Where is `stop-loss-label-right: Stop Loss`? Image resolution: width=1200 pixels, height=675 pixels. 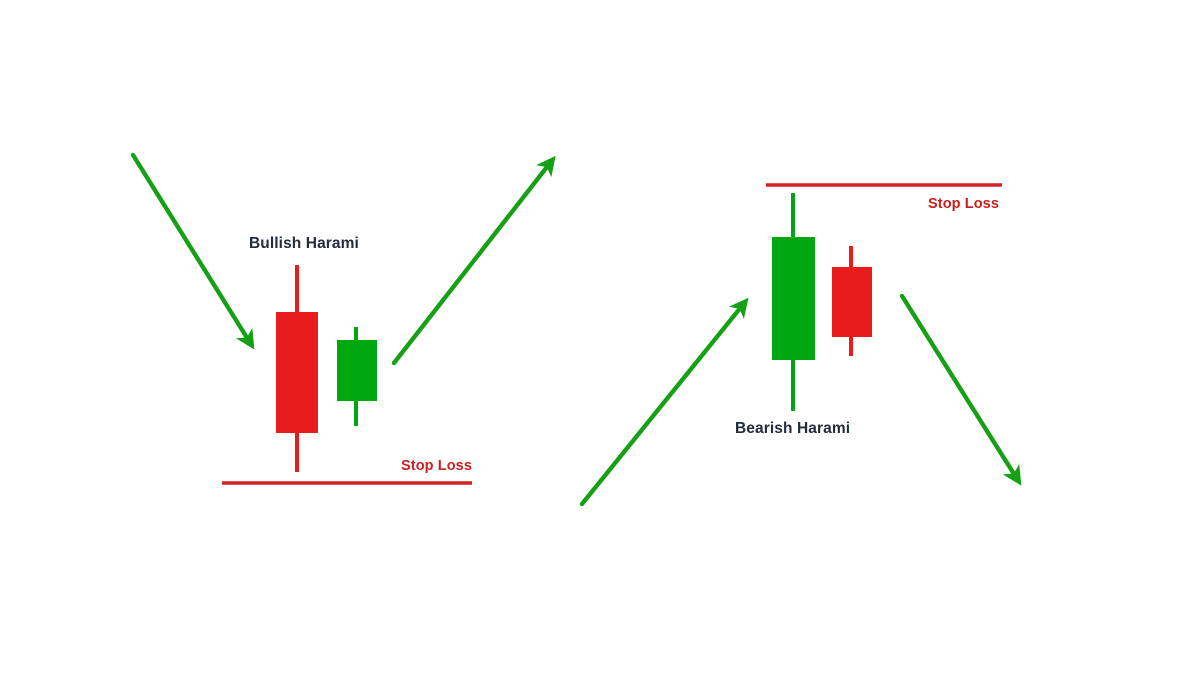
stop-loss-label-right: Stop Loss is located at coordinates (963, 204).